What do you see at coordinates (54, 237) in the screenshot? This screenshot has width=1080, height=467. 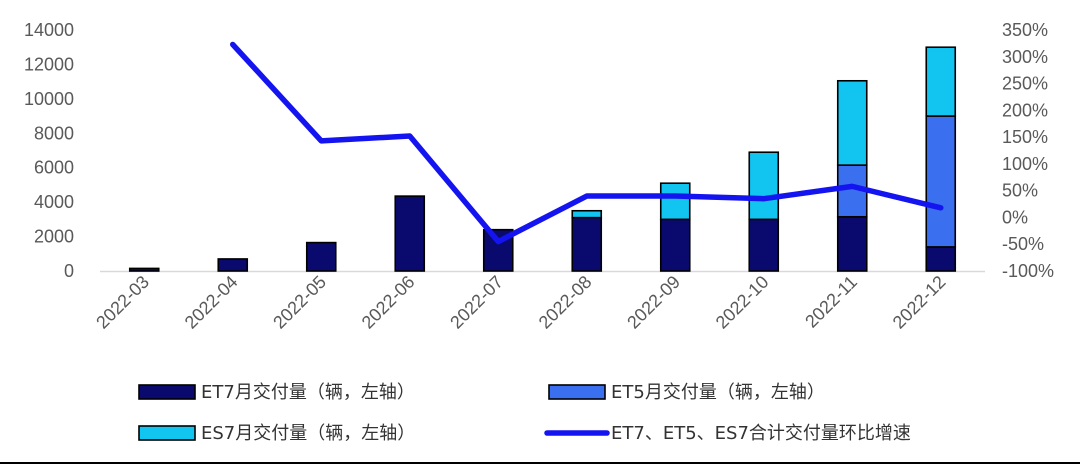 I see `left-axis-tick: 2000` at bounding box center [54, 237].